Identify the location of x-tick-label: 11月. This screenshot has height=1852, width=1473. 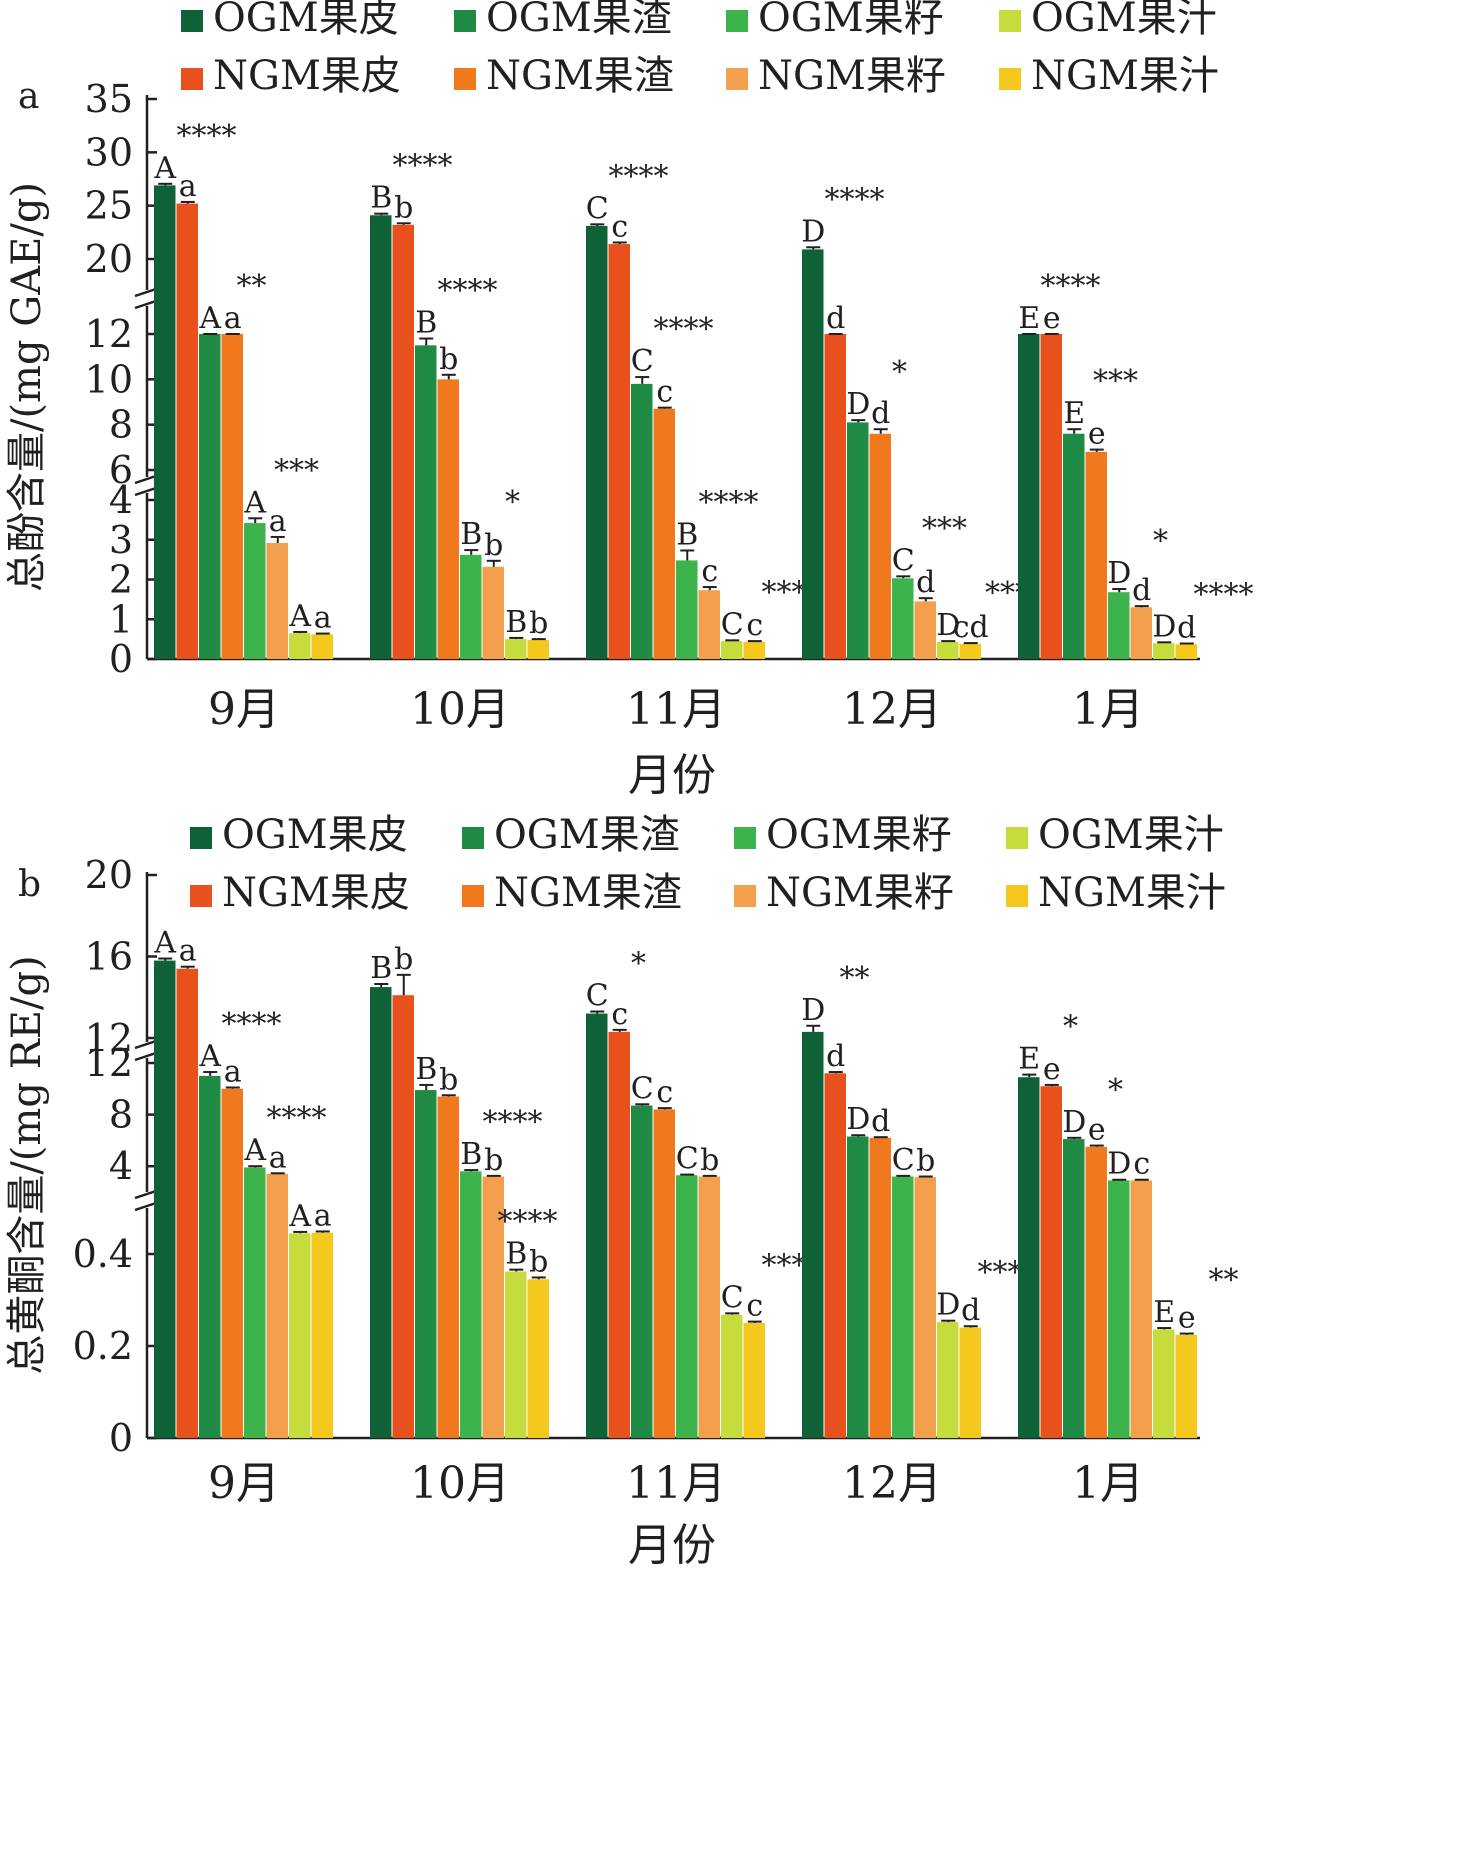
(676, 709).